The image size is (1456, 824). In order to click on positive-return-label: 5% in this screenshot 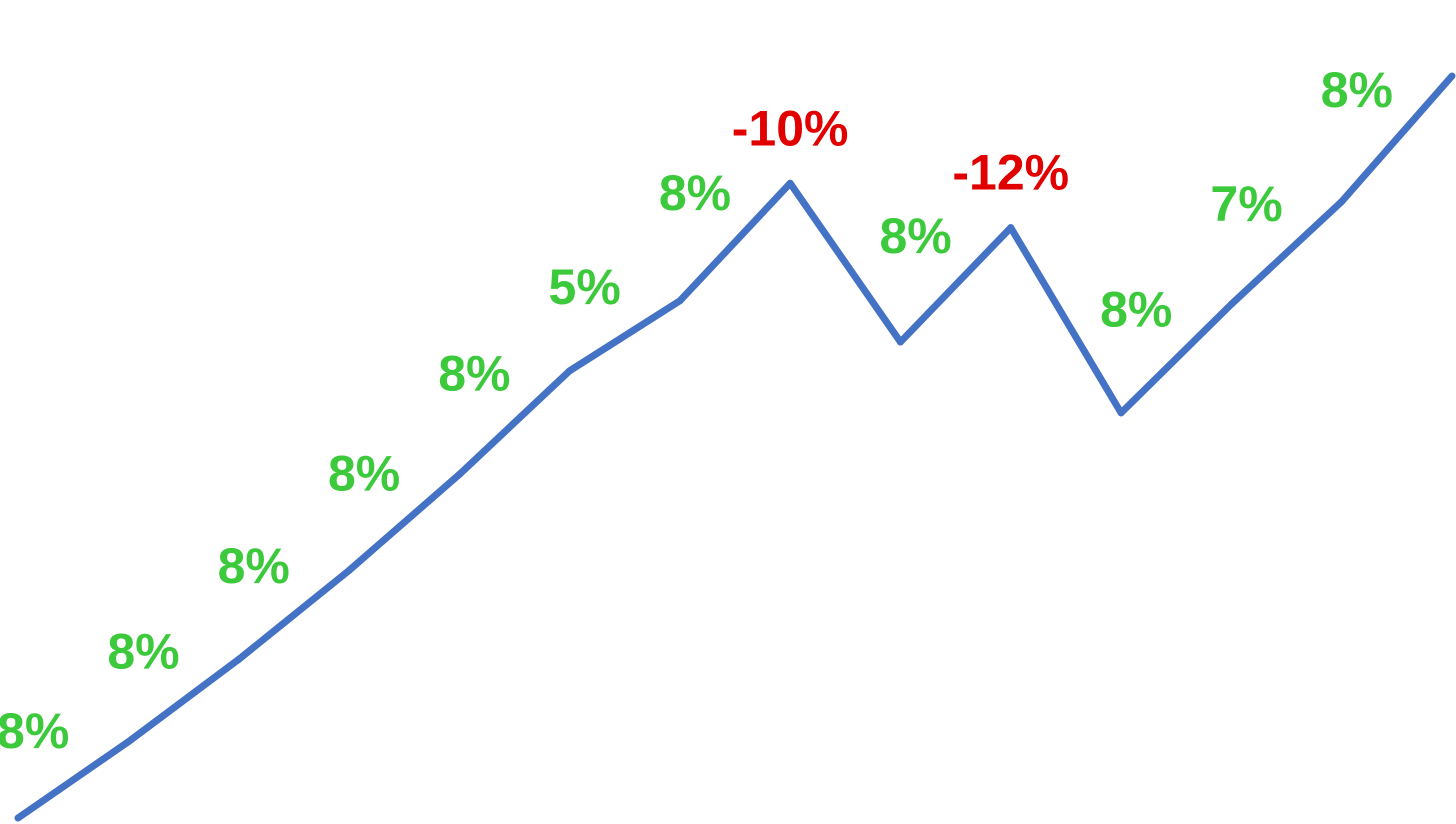, I will do `click(585, 287)`.